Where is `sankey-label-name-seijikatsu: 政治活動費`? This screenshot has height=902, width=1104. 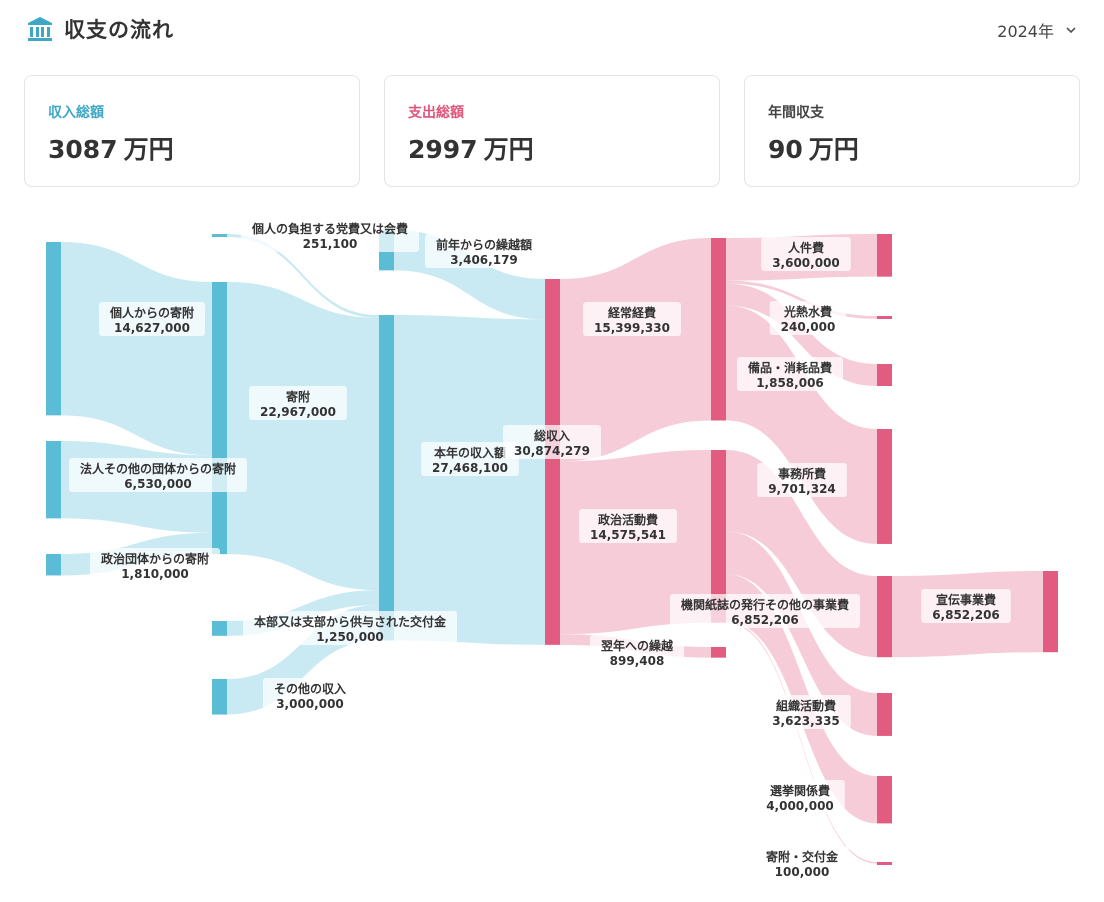 sankey-label-name-seijikatsu: 政治活動費 is located at coordinates (628, 519).